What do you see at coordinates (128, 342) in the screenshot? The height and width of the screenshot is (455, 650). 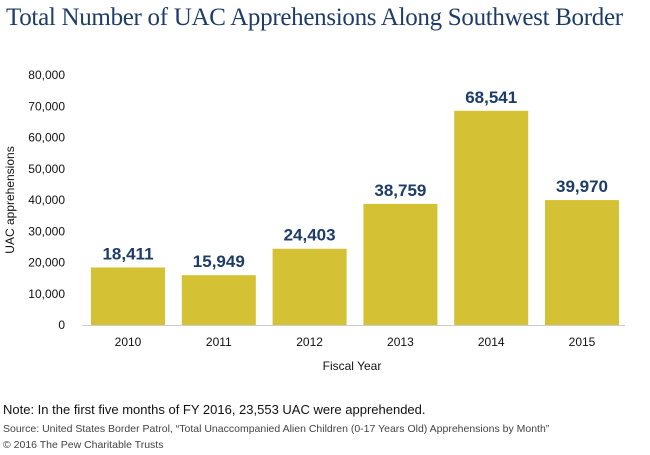 I see `x-tick-label: 2010` at bounding box center [128, 342].